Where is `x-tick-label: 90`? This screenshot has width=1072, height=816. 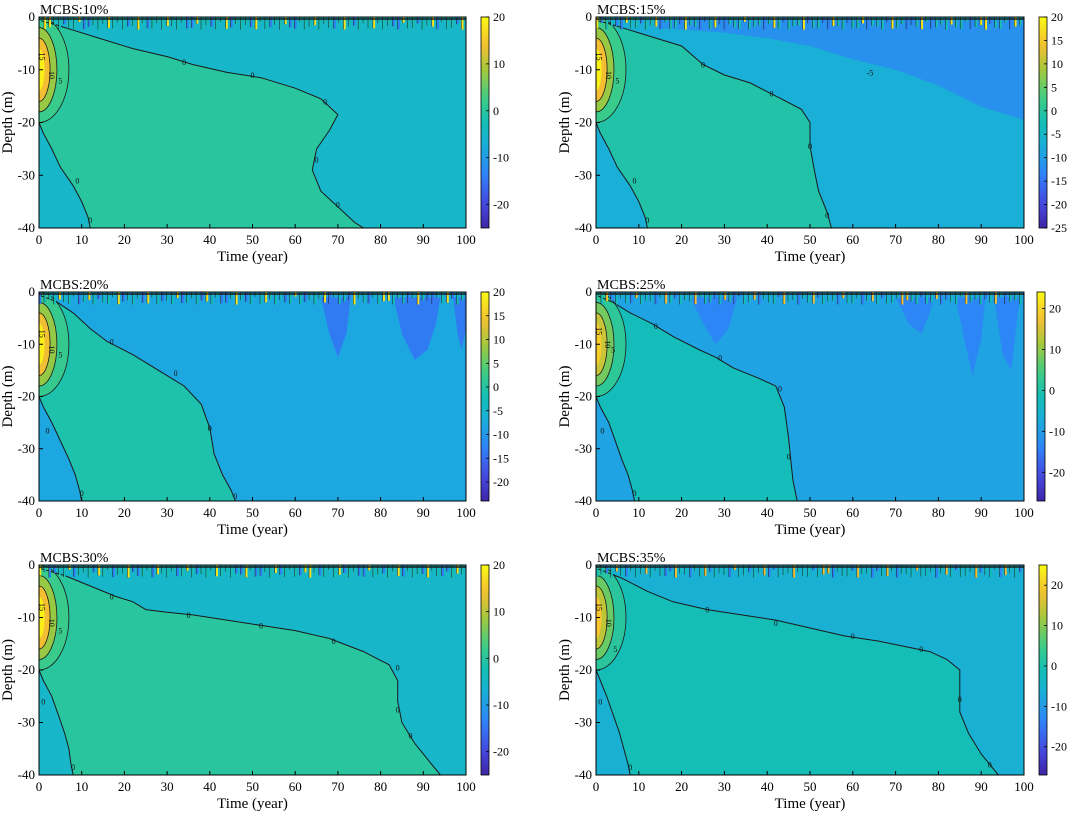 x-tick-label: 90 is located at coordinates (981, 786).